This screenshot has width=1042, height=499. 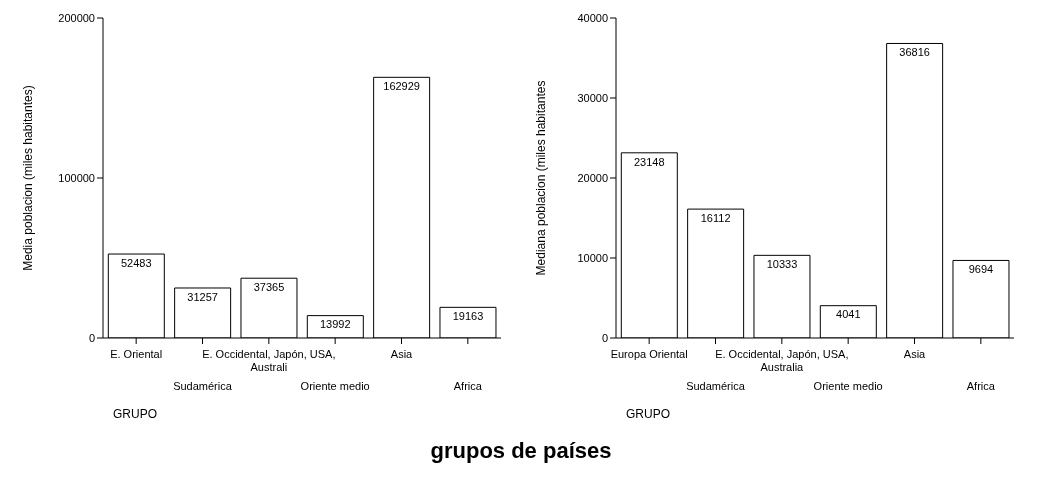 What do you see at coordinates (782, 264) in the screenshot?
I see `data-label: 10333` at bounding box center [782, 264].